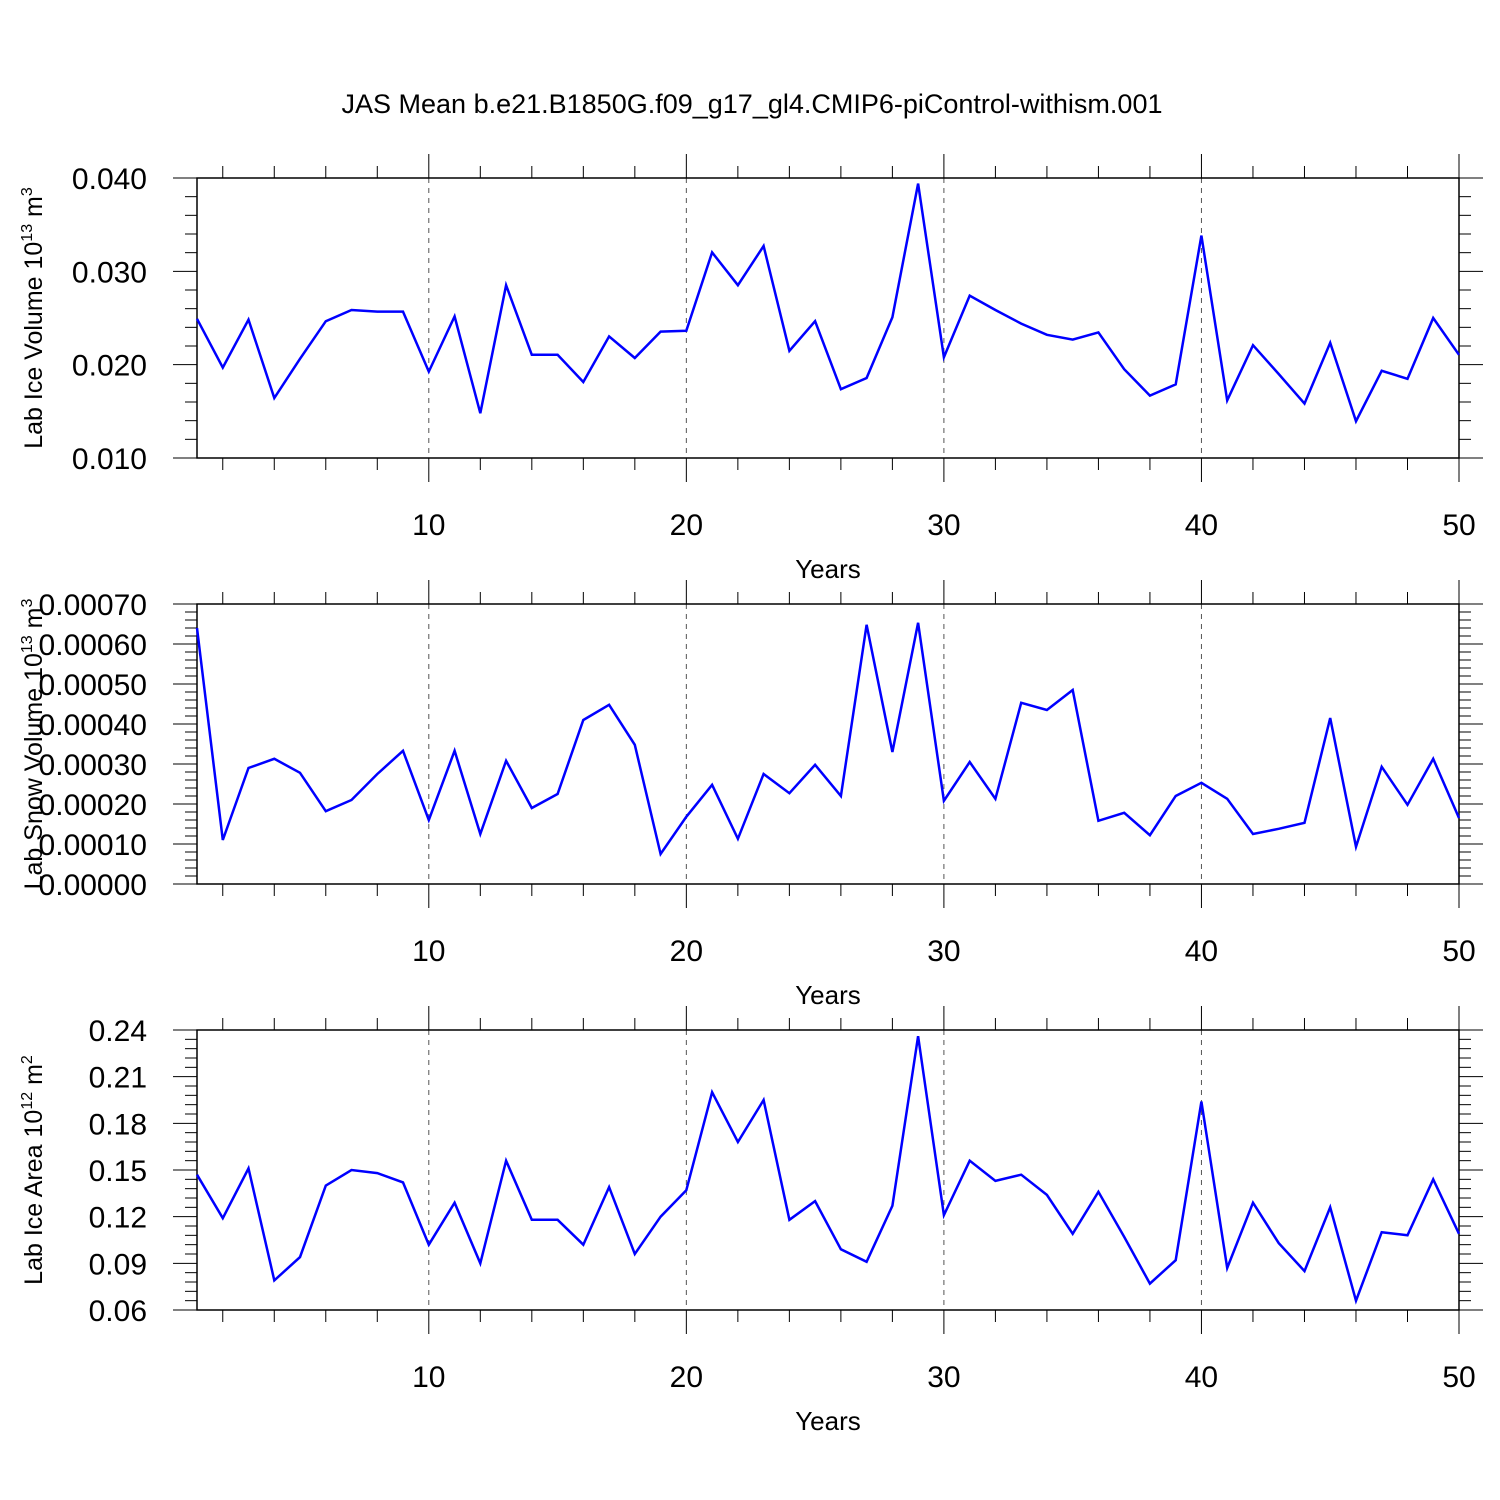  Describe the element at coordinates (93, 765) in the screenshot. I see `y-tick-label: 0.00030` at that location.